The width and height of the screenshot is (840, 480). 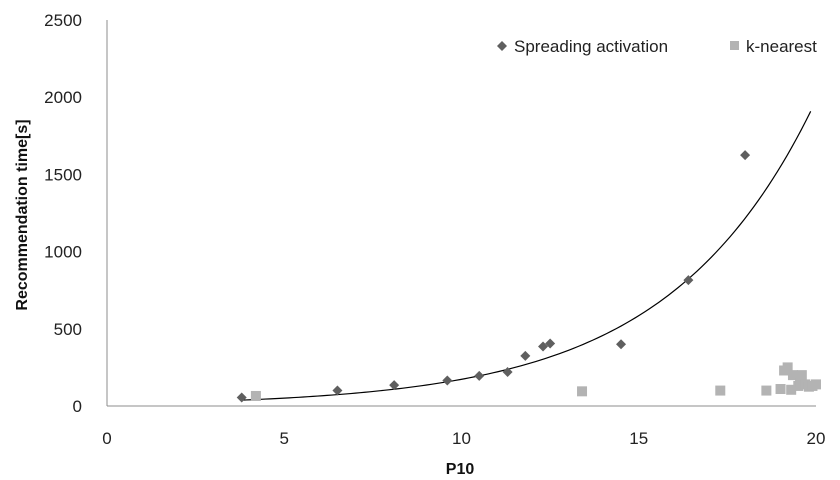 I want to click on x-tick-label: 5, so click(x=284, y=438).